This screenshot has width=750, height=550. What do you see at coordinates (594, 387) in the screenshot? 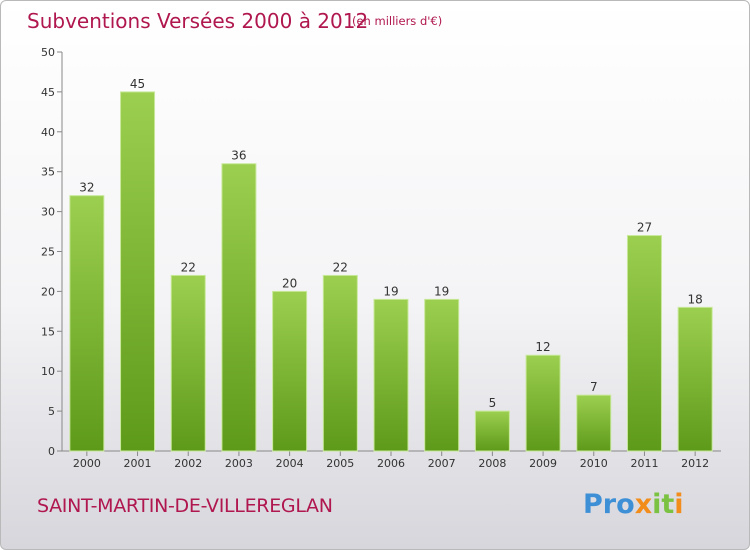
I see `data-label-2010: 7` at bounding box center [594, 387].